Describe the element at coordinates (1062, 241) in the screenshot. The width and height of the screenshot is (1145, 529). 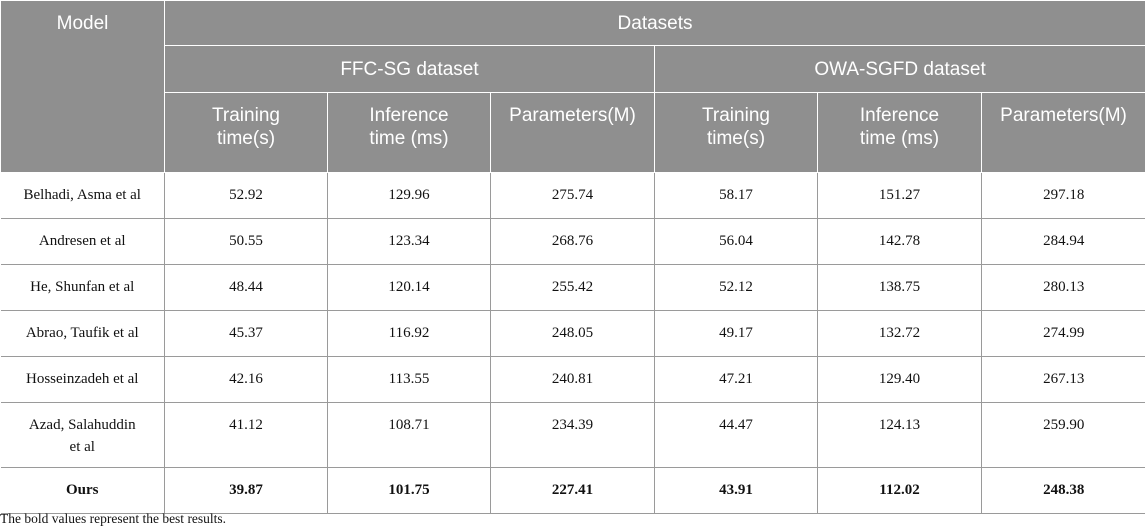
I see `value-cell: 284.94` at that location.